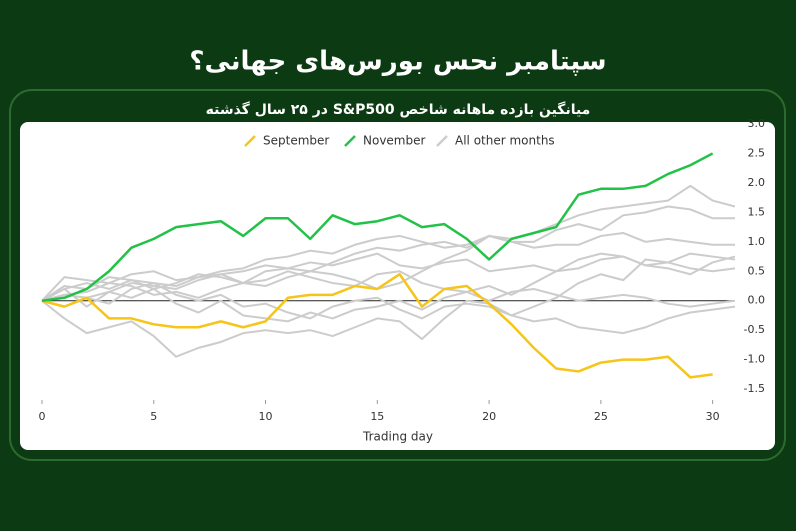 The width and height of the screenshot is (796, 531). Describe the element at coordinates (377, 416) in the screenshot. I see `x-tick-label: 15` at that location.